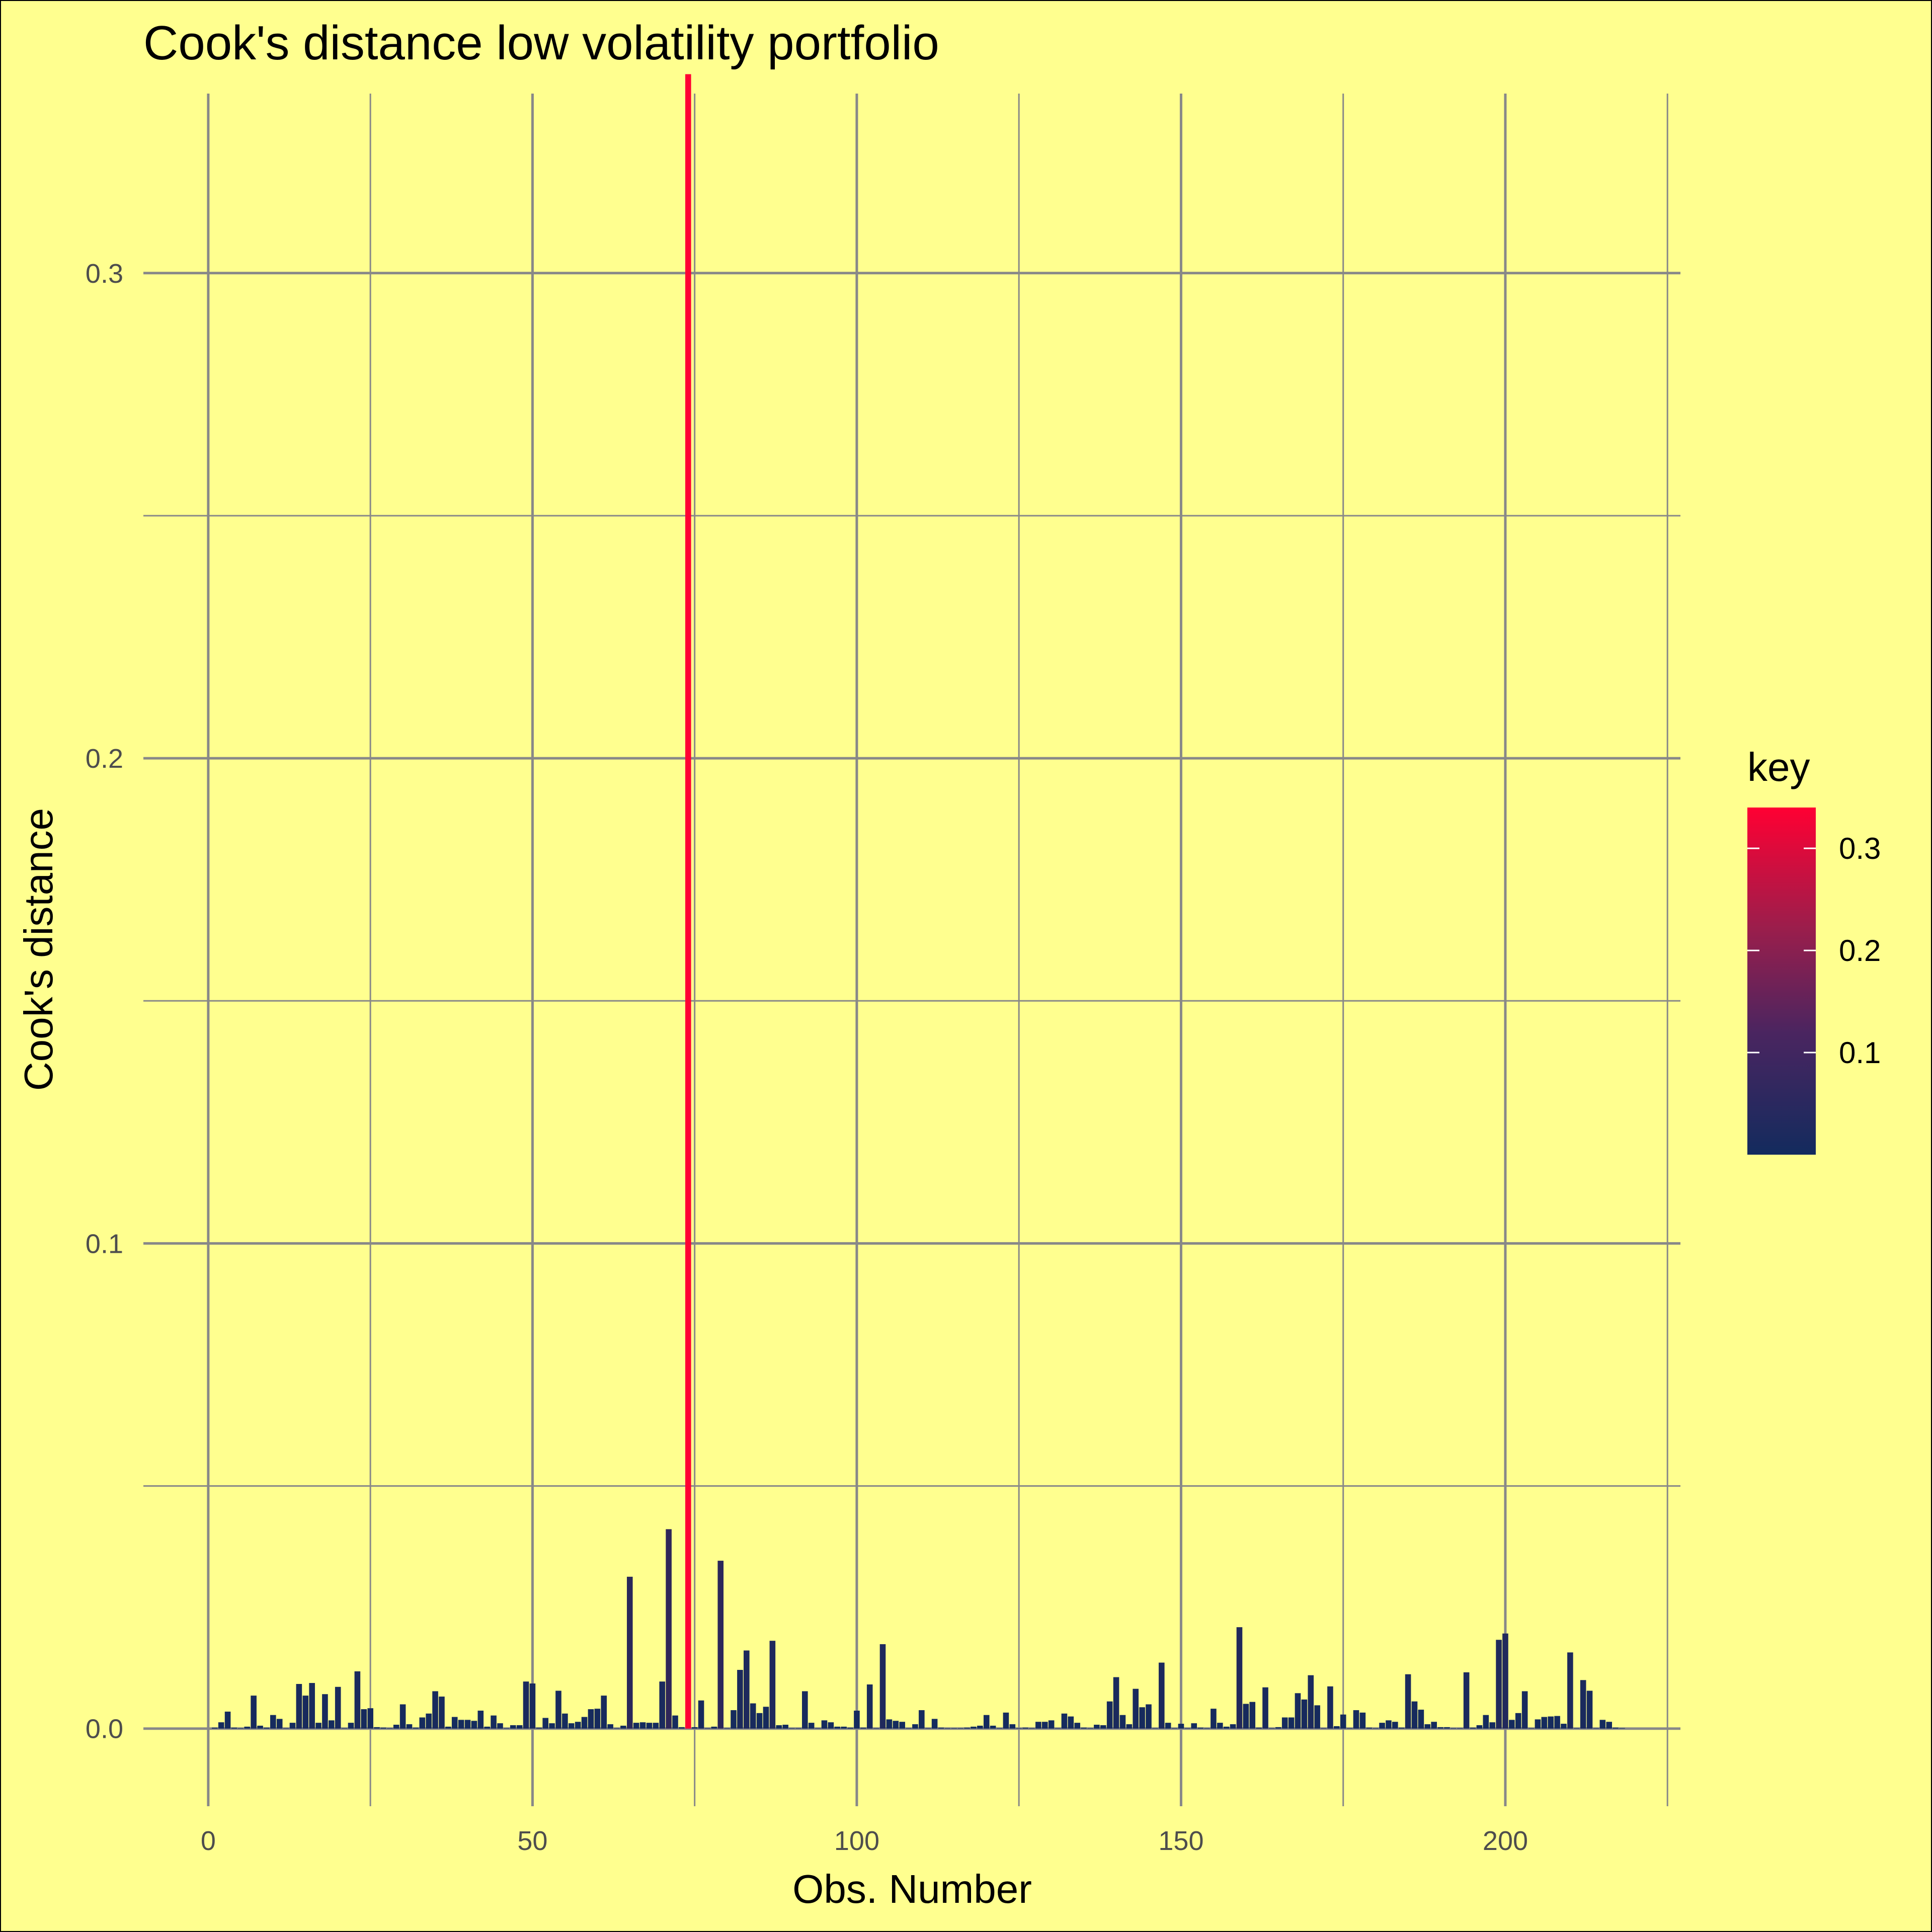  I want to click on legend: key 0.1 0.2 0.3, so click(1814, 950).